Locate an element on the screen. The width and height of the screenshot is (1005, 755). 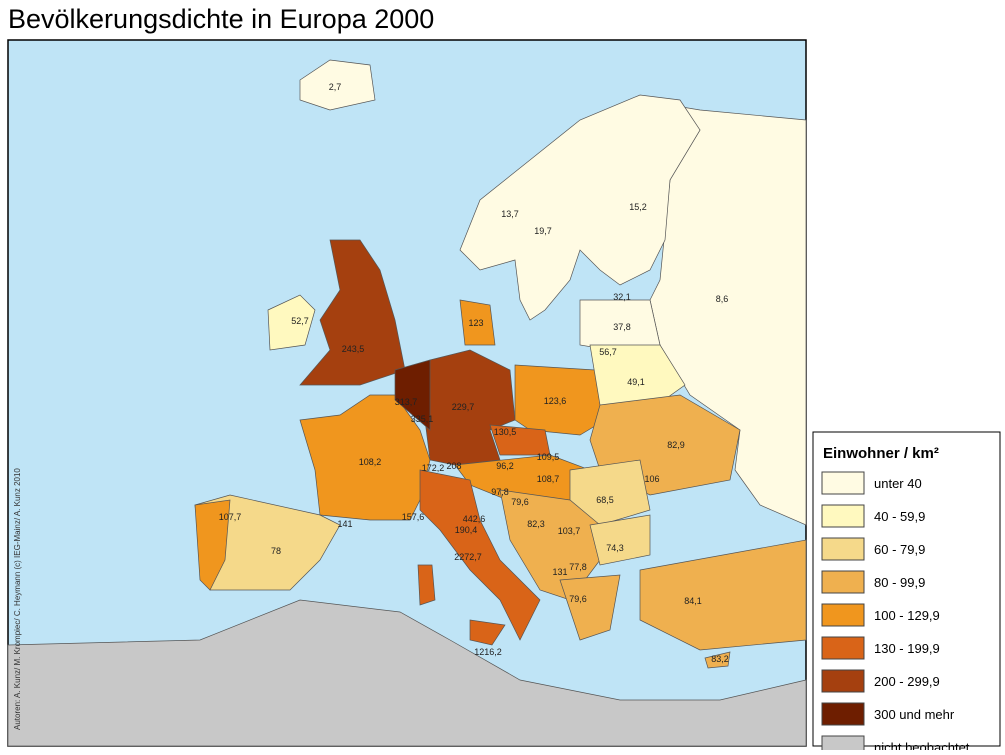
portugal is located at coordinates (212, 545).